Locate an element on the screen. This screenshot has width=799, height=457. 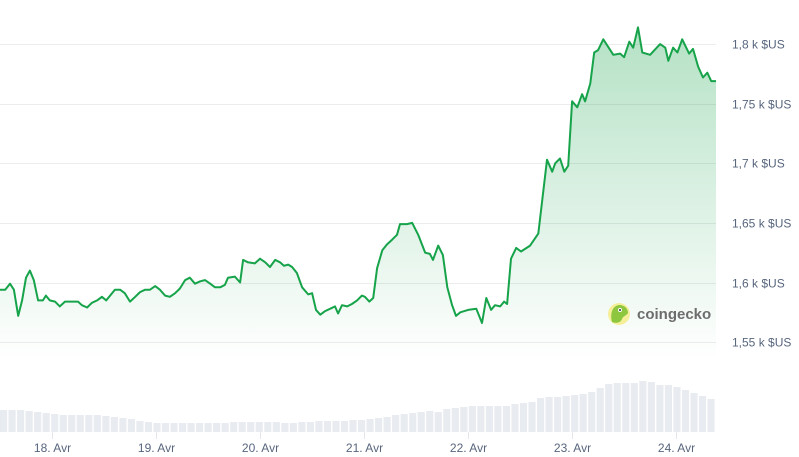
coingecko-watermark: coingecko is located at coordinates (659, 314).